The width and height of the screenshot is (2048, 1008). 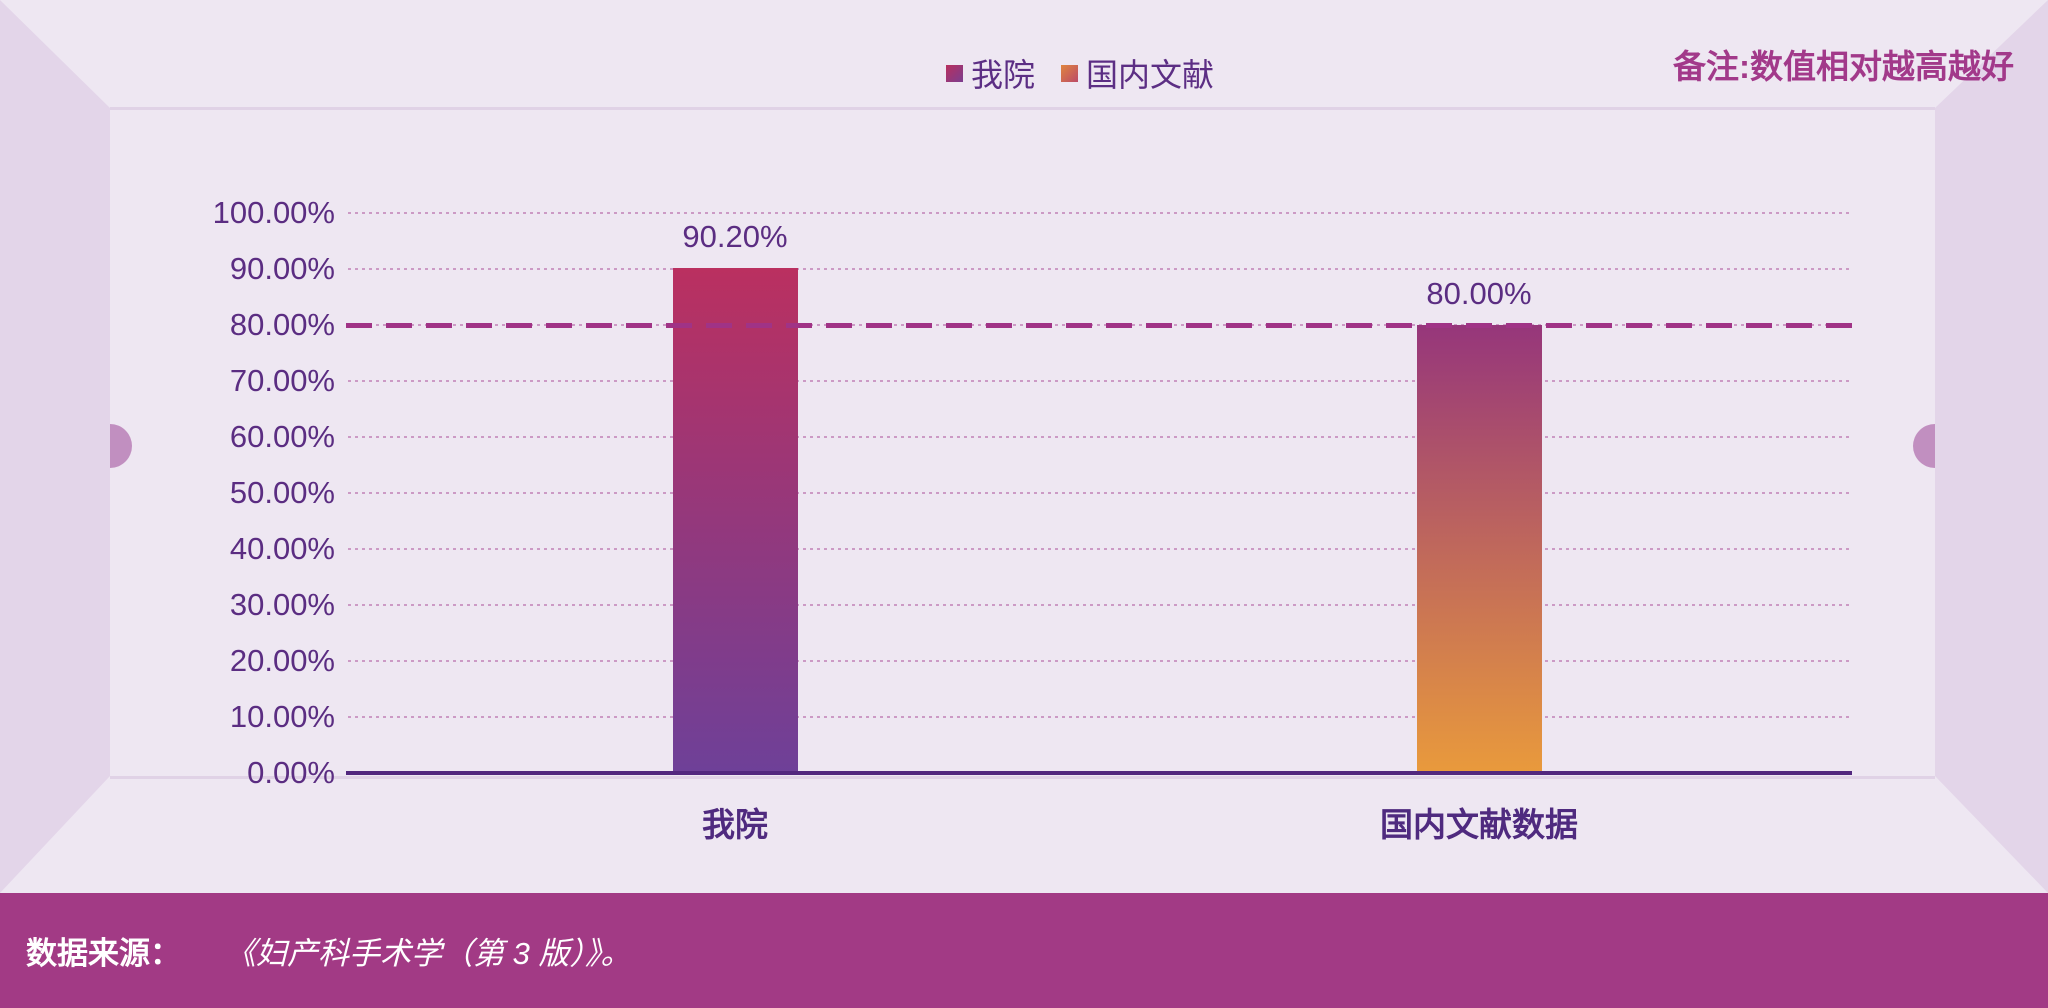 What do you see at coordinates (282, 660) in the screenshot?
I see `y-axis-tick-label: 20.00%` at bounding box center [282, 660].